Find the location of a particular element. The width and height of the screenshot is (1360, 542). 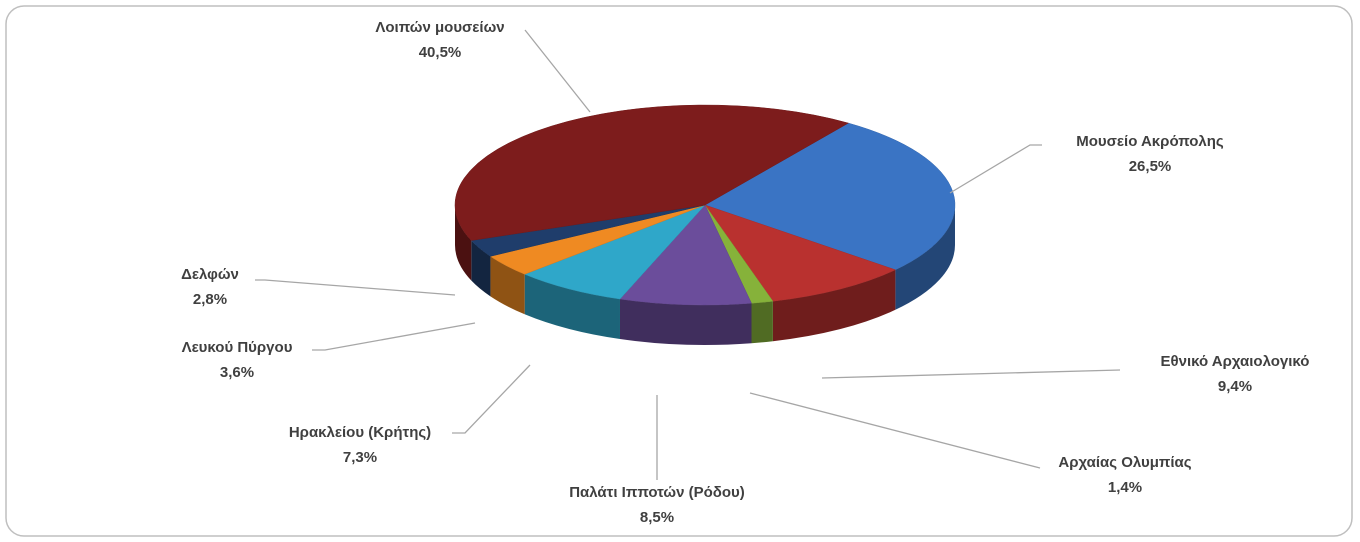

value-label: 8,5% is located at coordinates (657, 517).